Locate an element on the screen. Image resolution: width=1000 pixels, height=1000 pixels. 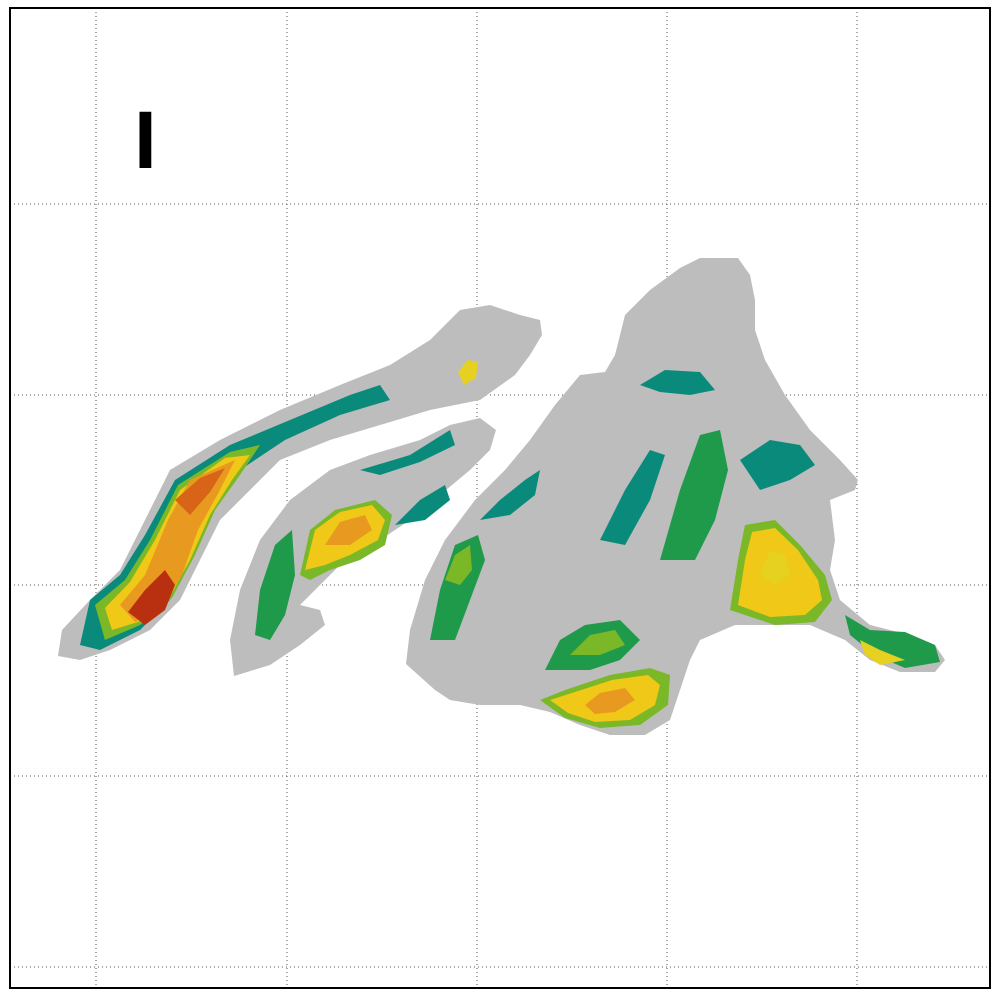
patch-yellow-tail is located at coordinates (882, 652).